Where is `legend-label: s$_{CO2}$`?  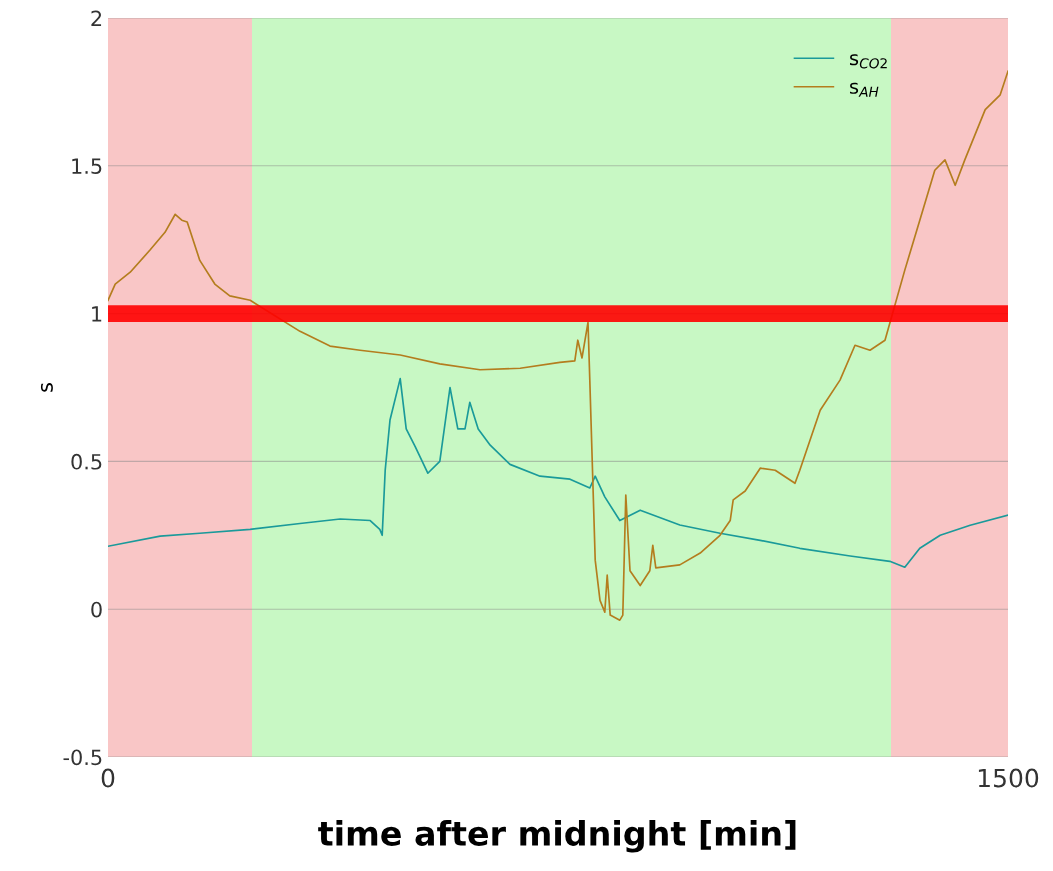 legend-label: s$_{CO2}$ is located at coordinates (868, 61).